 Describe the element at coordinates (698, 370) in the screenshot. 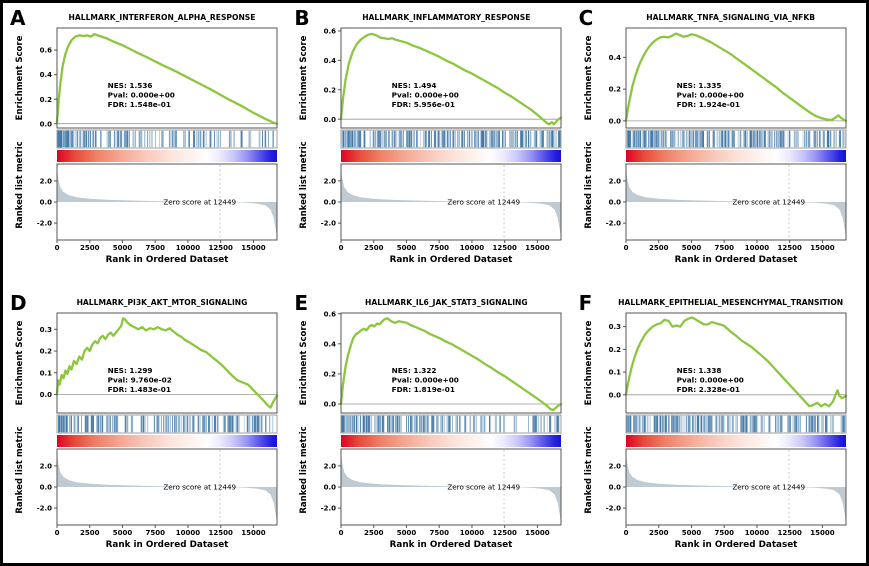

I see `stat-nes: NES: 1.338` at that location.